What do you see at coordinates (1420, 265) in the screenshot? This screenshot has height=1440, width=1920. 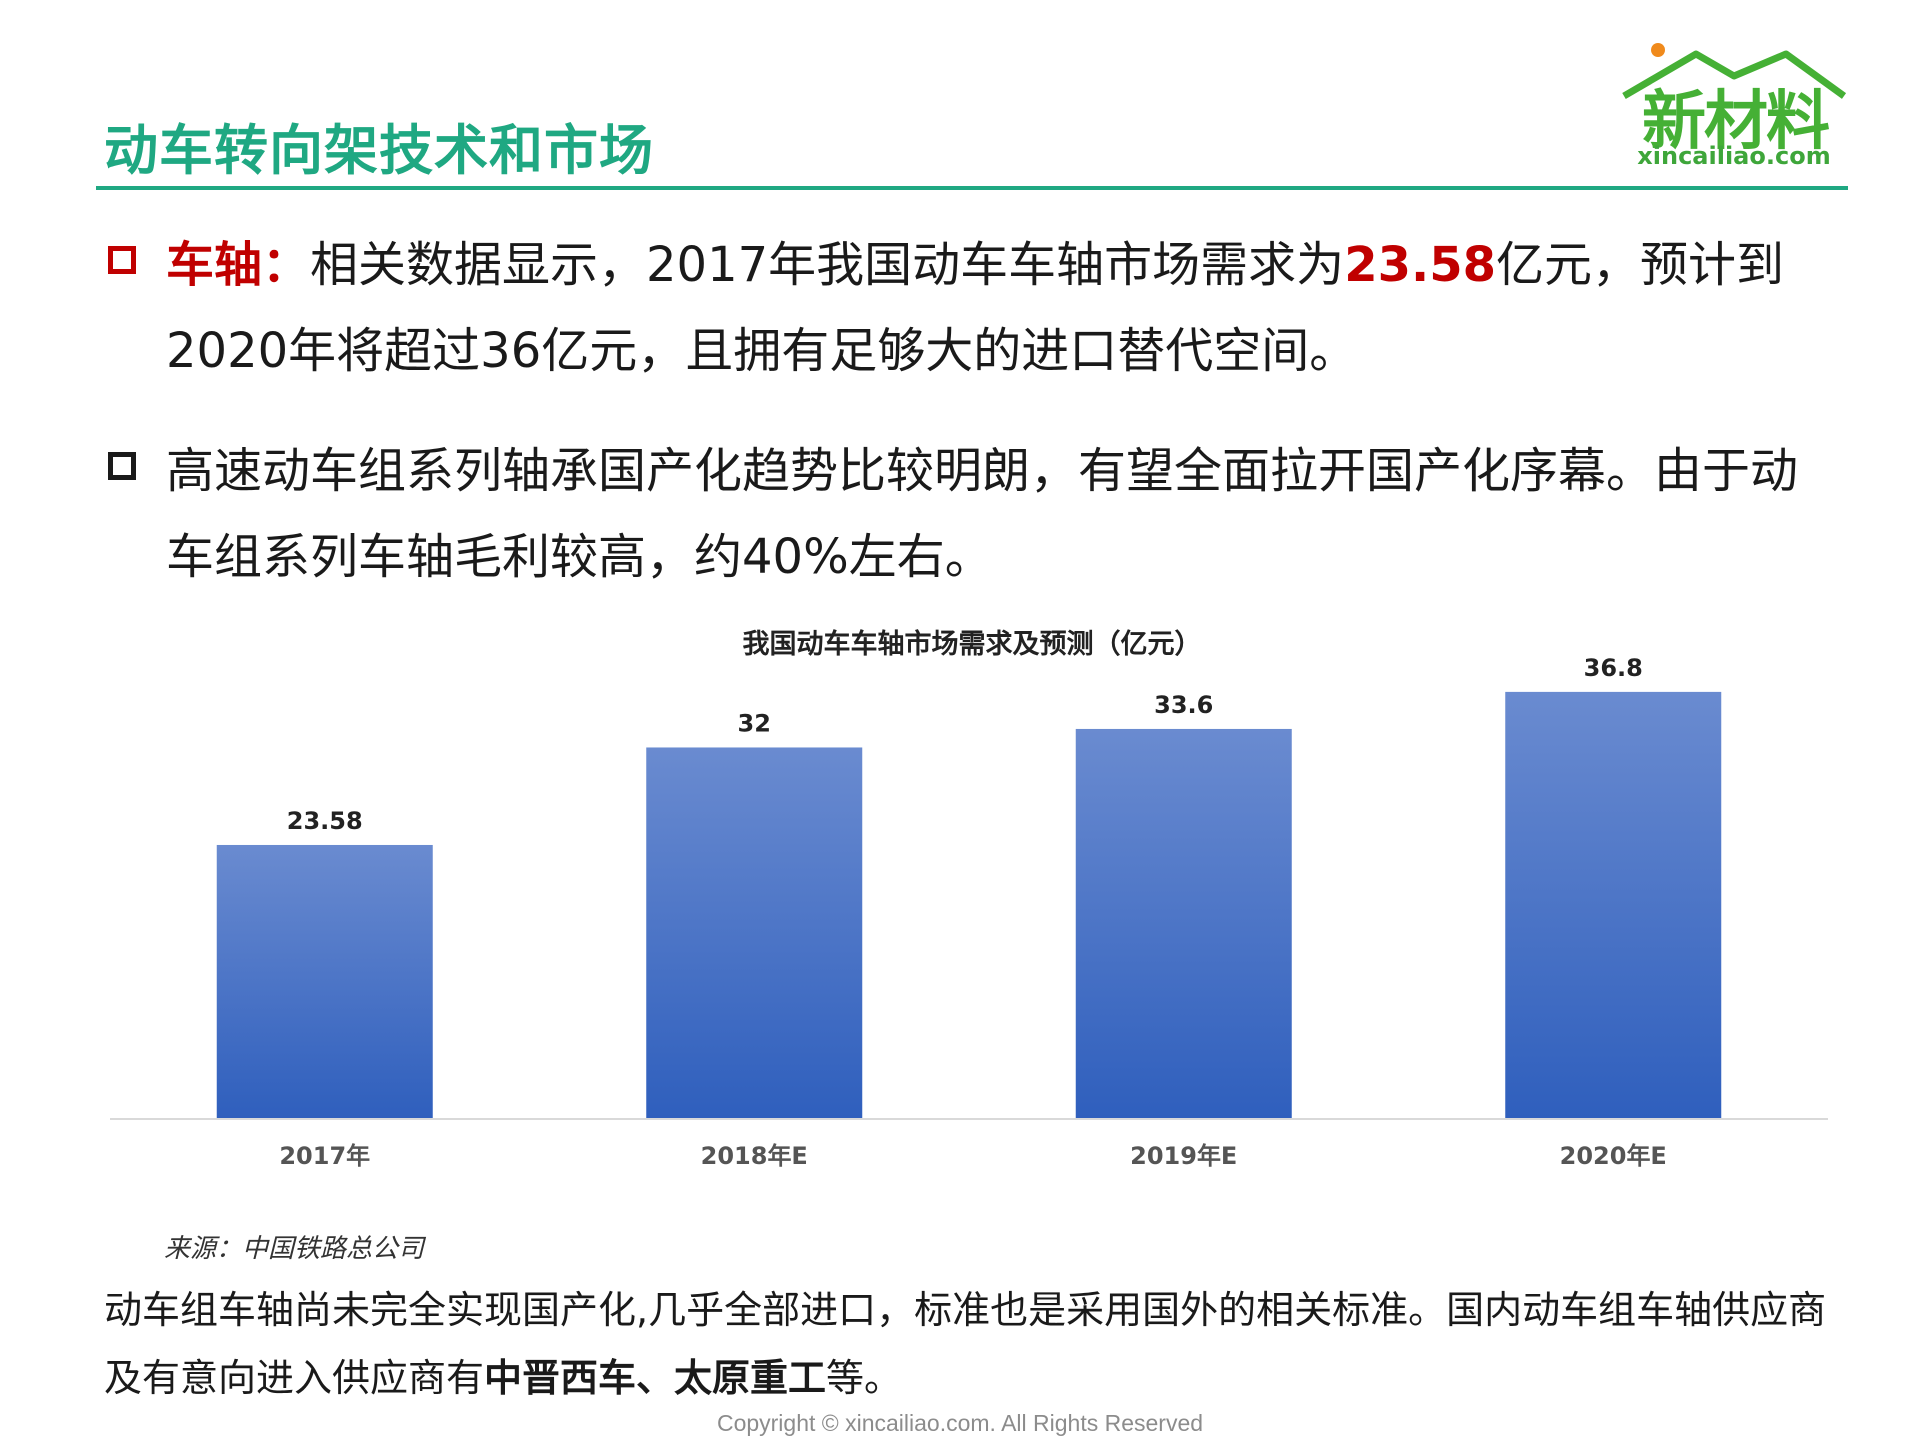 I see `highlight-value: 23.58` at bounding box center [1420, 265].